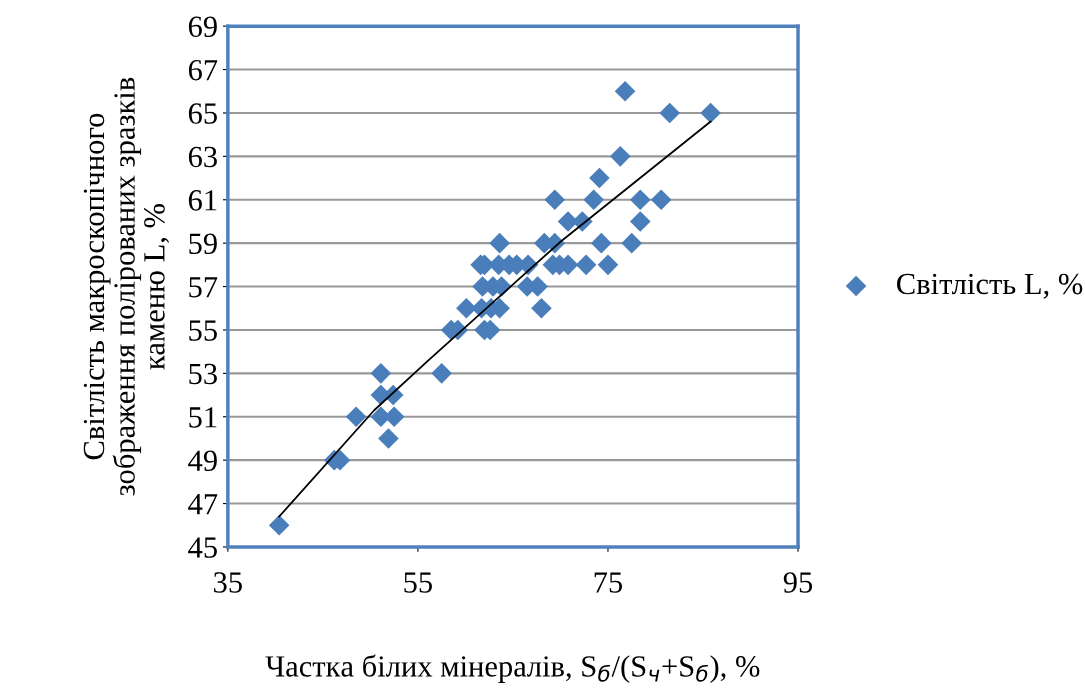 This screenshot has width=1085, height=688. I want to click on y-tick-label: 47, so click(203, 504).